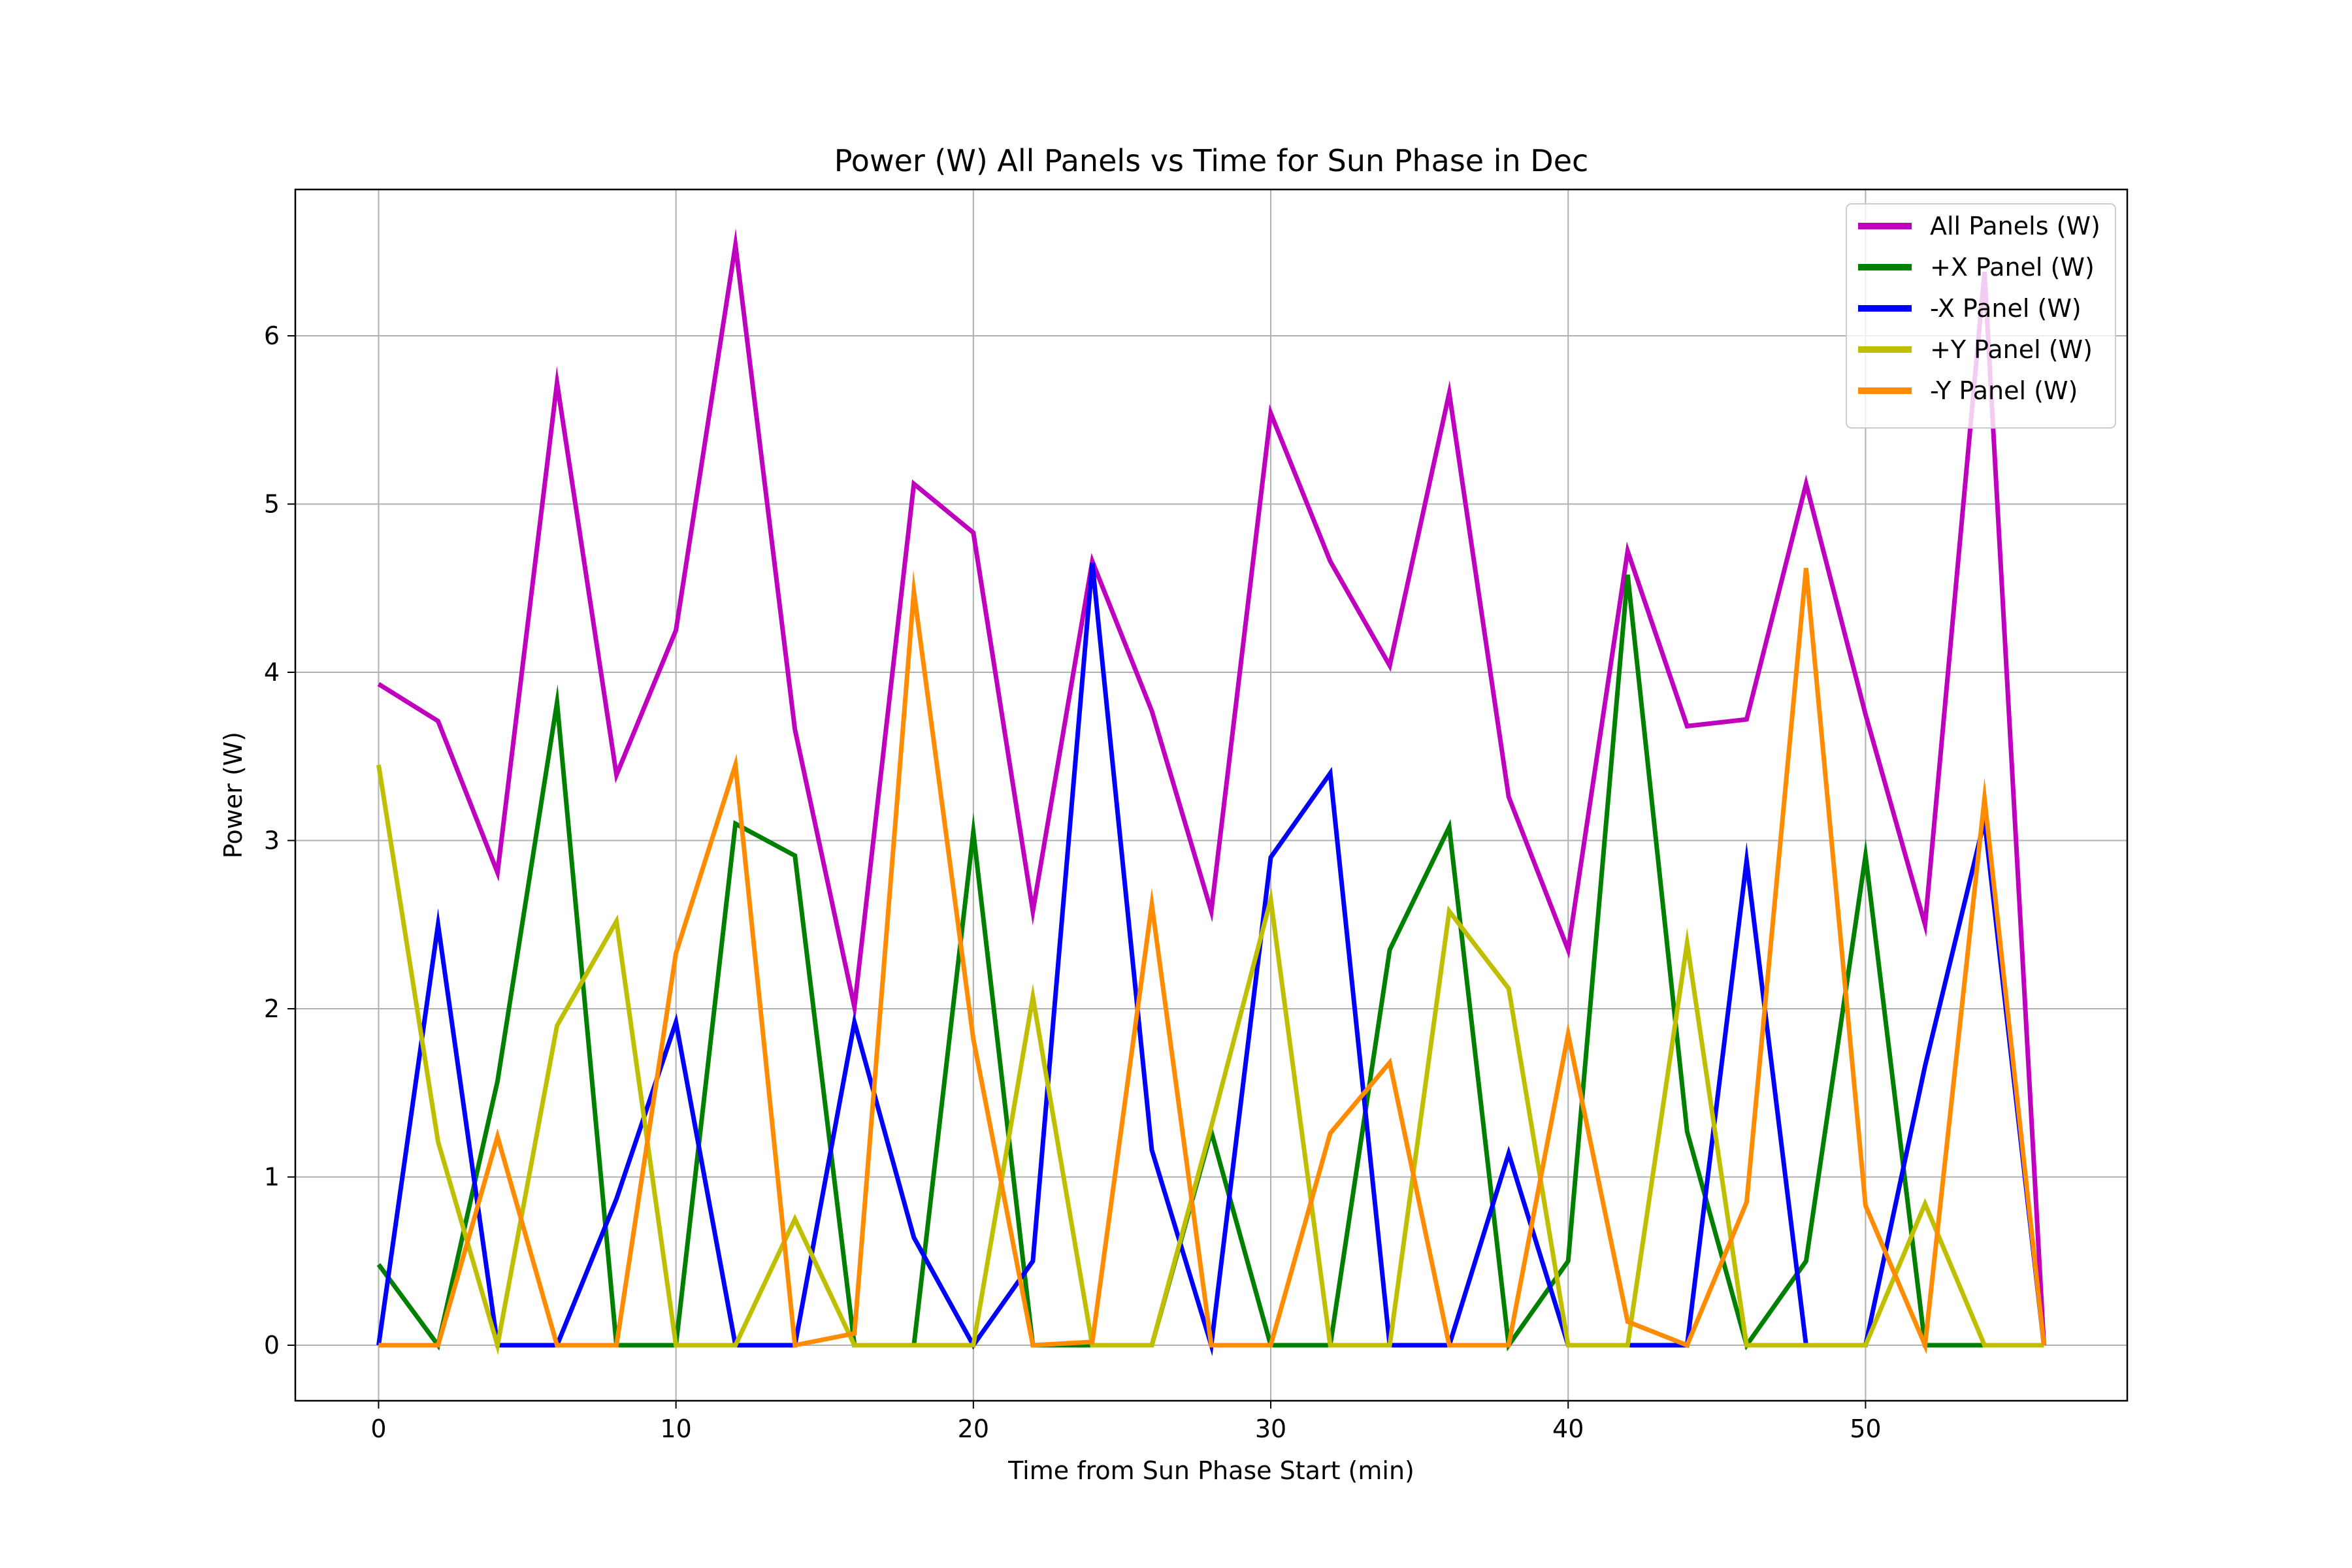  What do you see at coordinates (272, 1008) in the screenshot?
I see `y-tick-label: 2` at bounding box center [272, 1008].